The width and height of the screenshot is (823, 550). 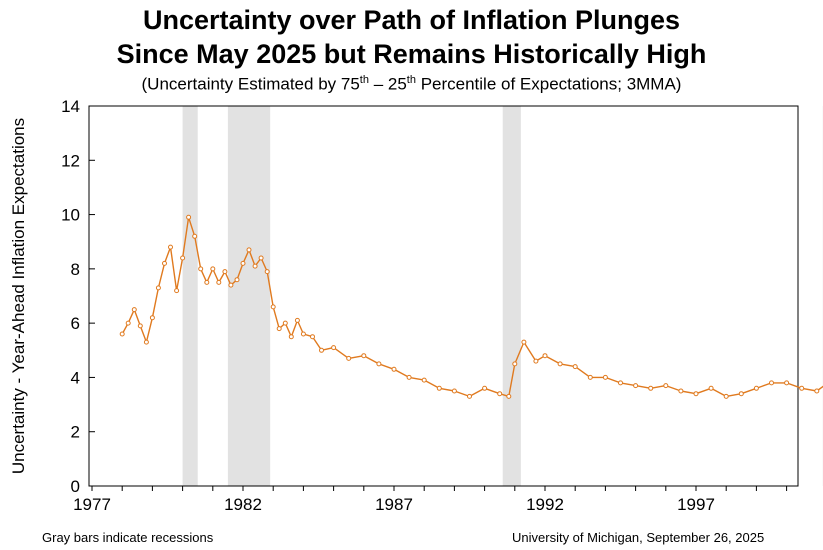 What do you see at coordinates (75, 377) in the screenshot?
I see `y-tick-label: 4` at bounding box center [75, 377].